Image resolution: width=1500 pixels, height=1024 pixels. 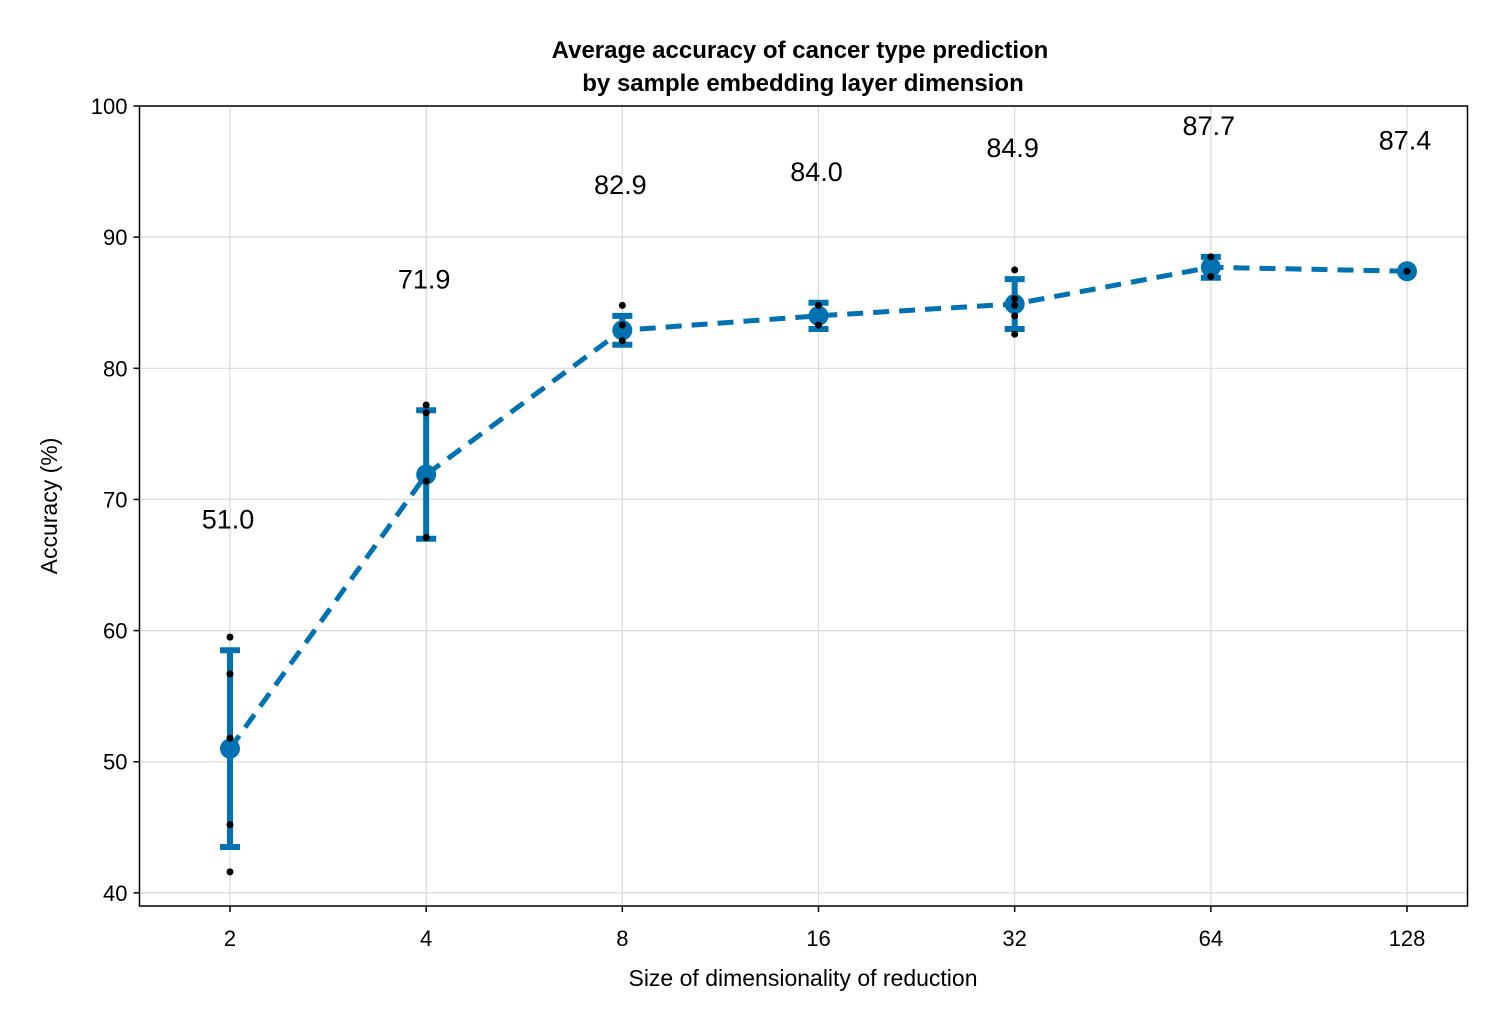 I want to click on x-tick-label: 8, so click(x=622, y=938).